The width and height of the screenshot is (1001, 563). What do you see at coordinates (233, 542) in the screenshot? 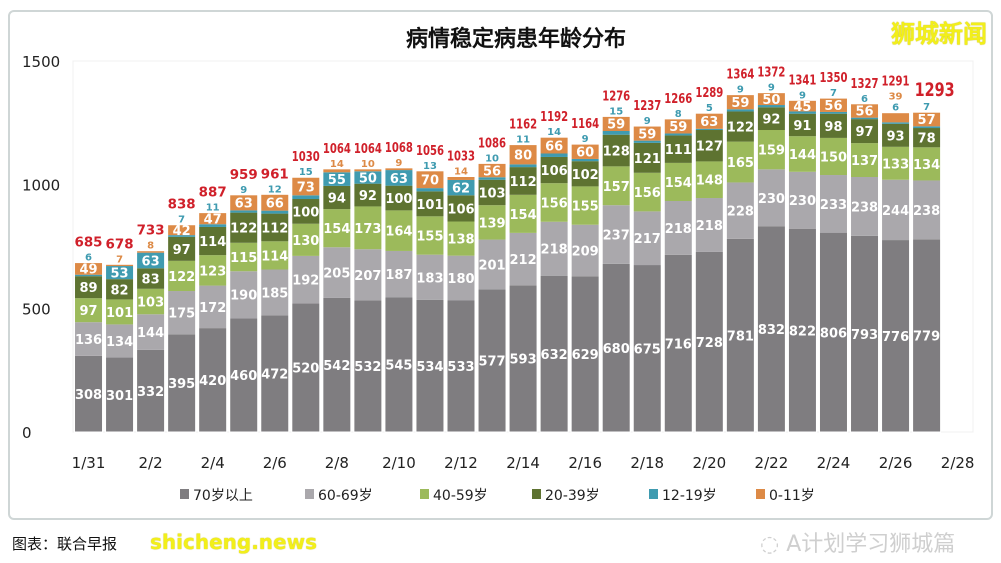
I see `watermark-site: shicheng.news` at bounding box center [233, 542].